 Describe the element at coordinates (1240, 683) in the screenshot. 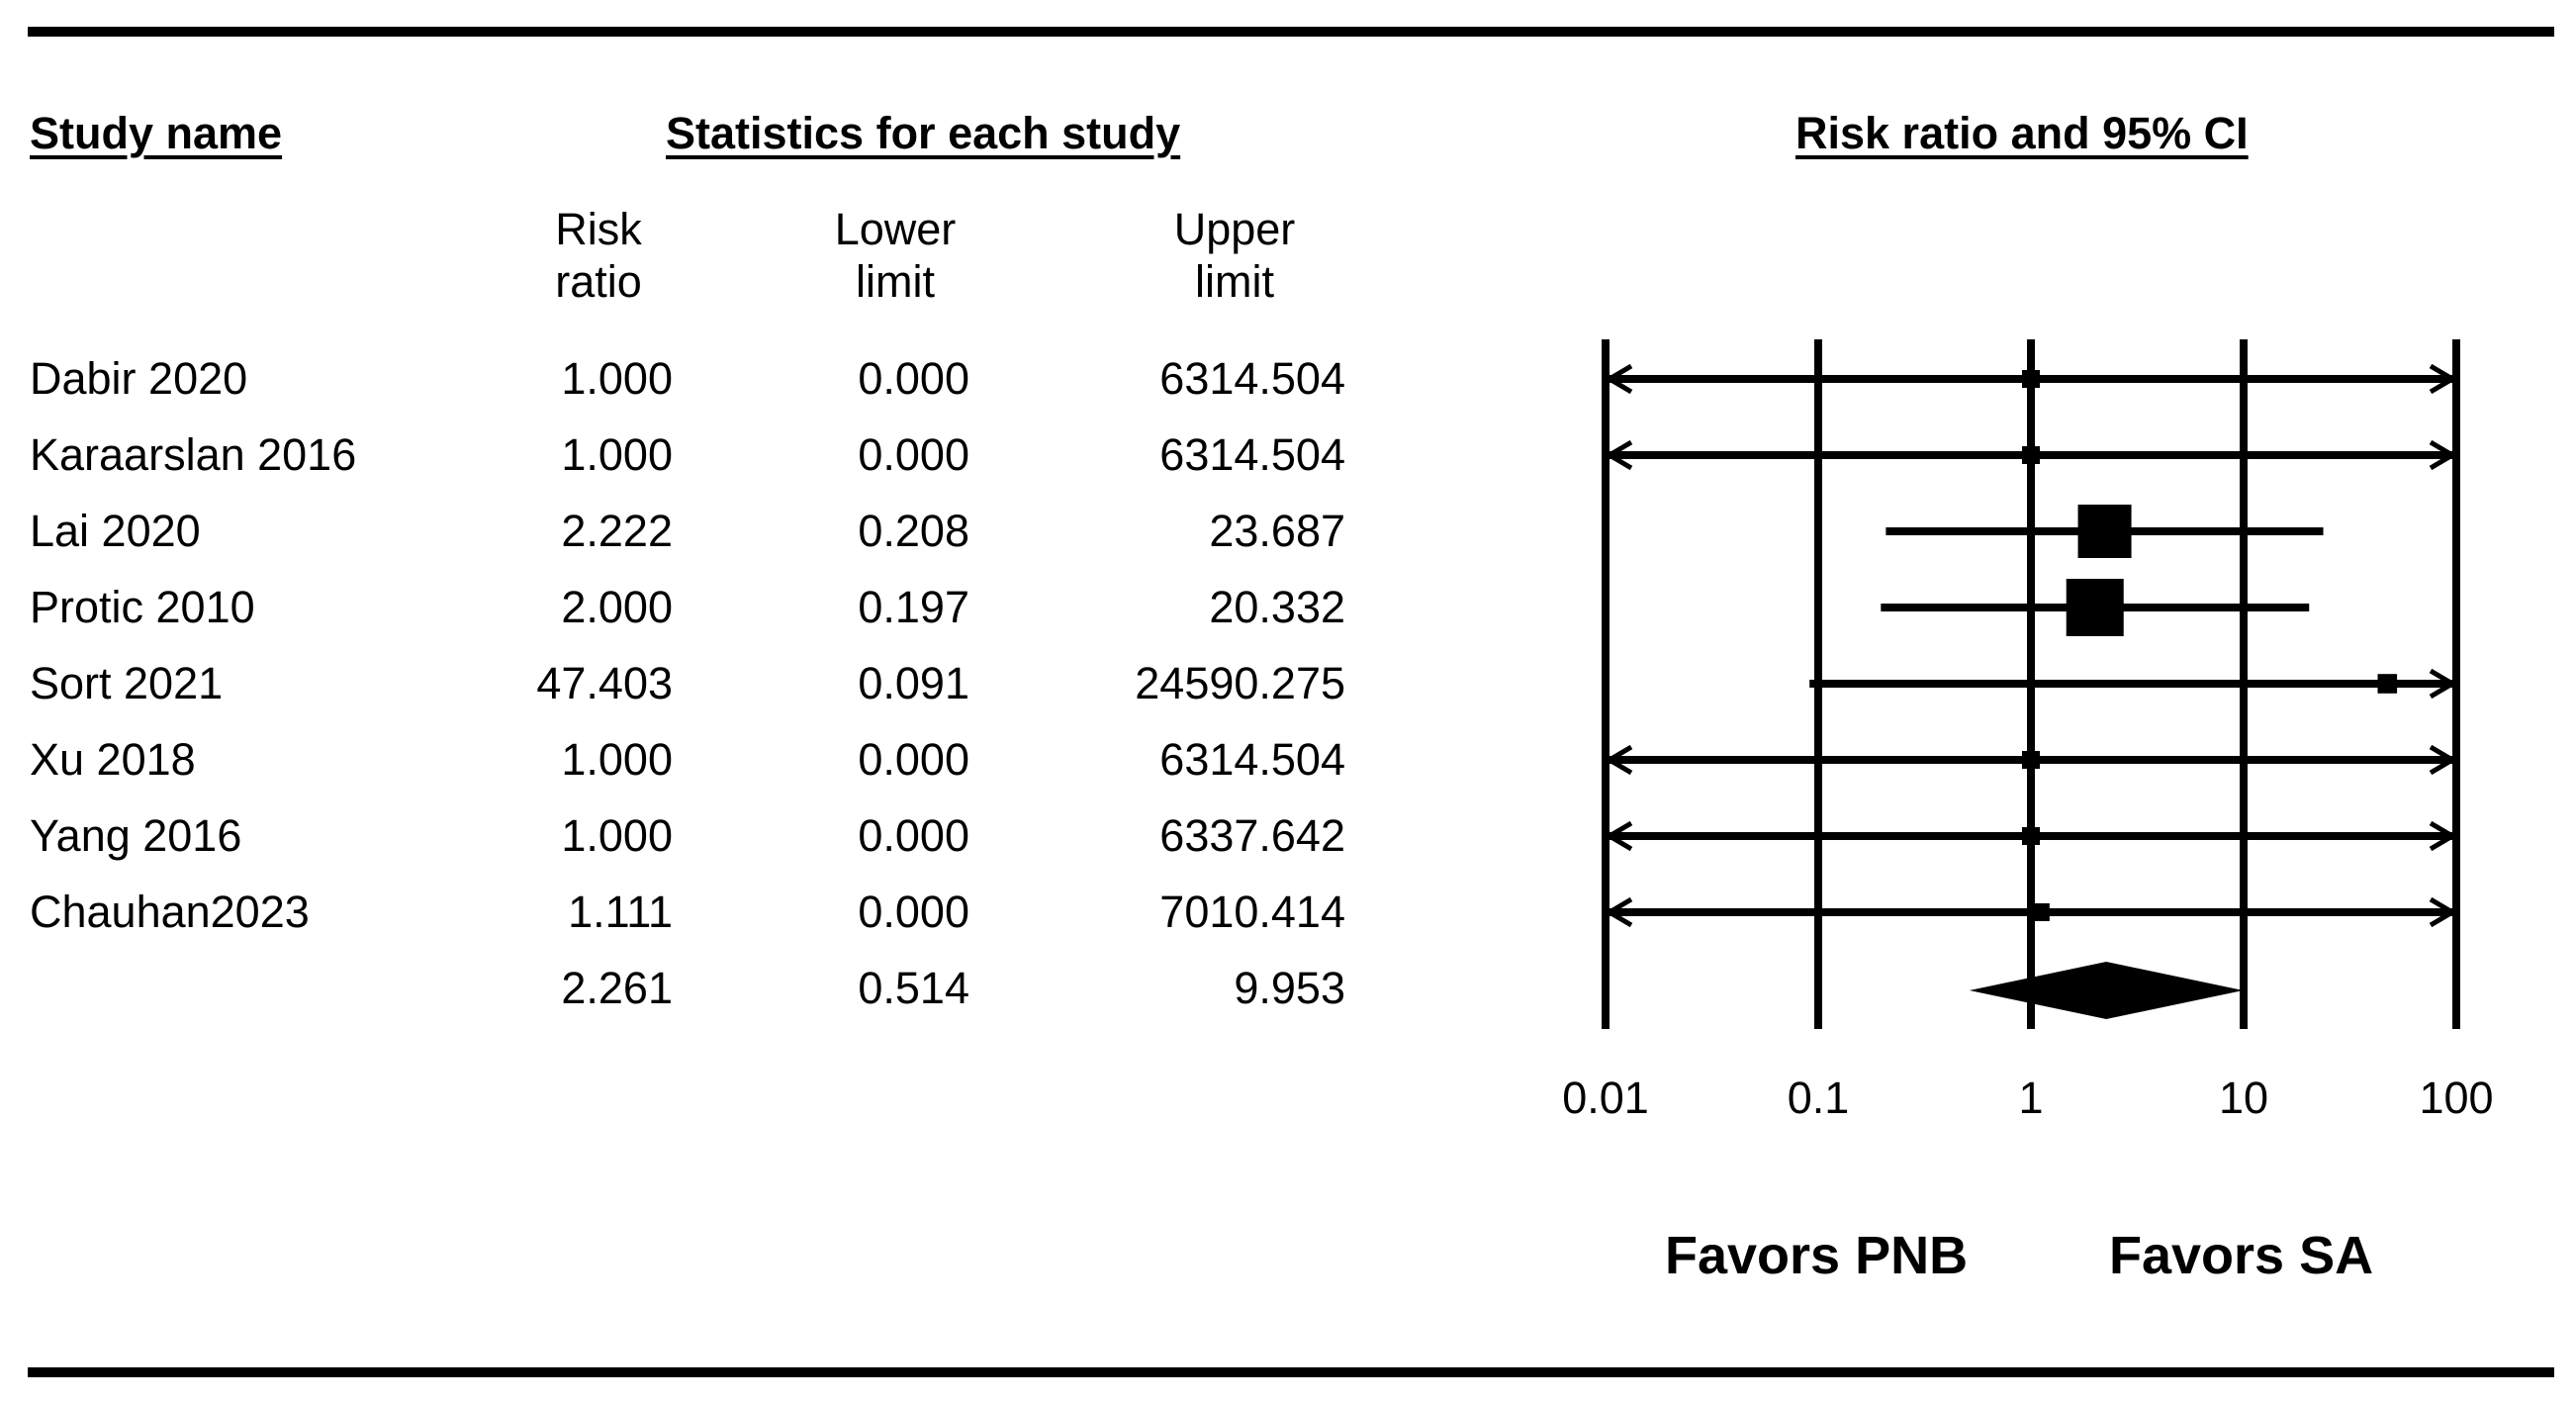

I see `upper-limit-value: 24590.275` at that location.